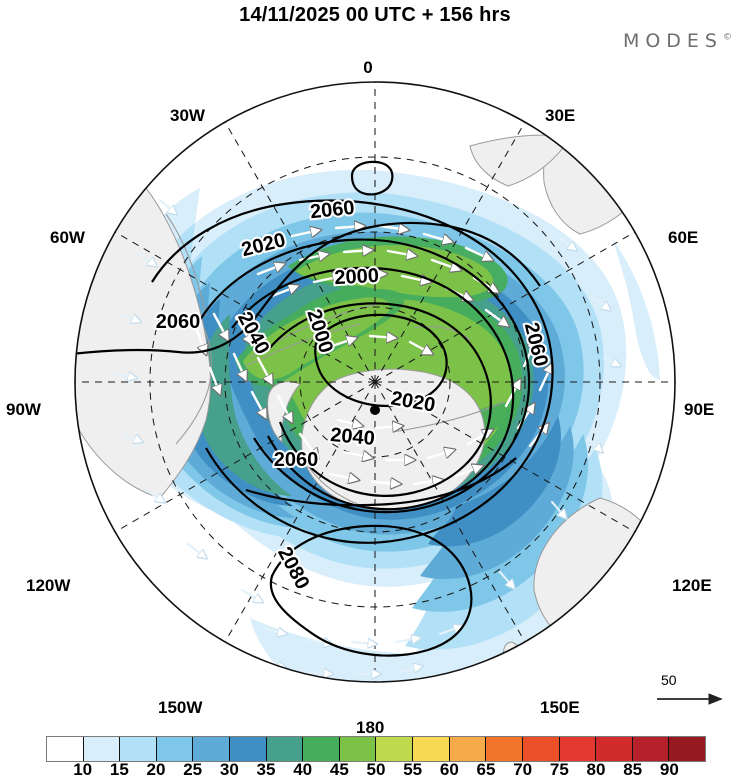  What do you see at coordinates (449, 769) in the screenshot?
I see `colorbar-tick-60: 60` at bounding box center [449, 769].